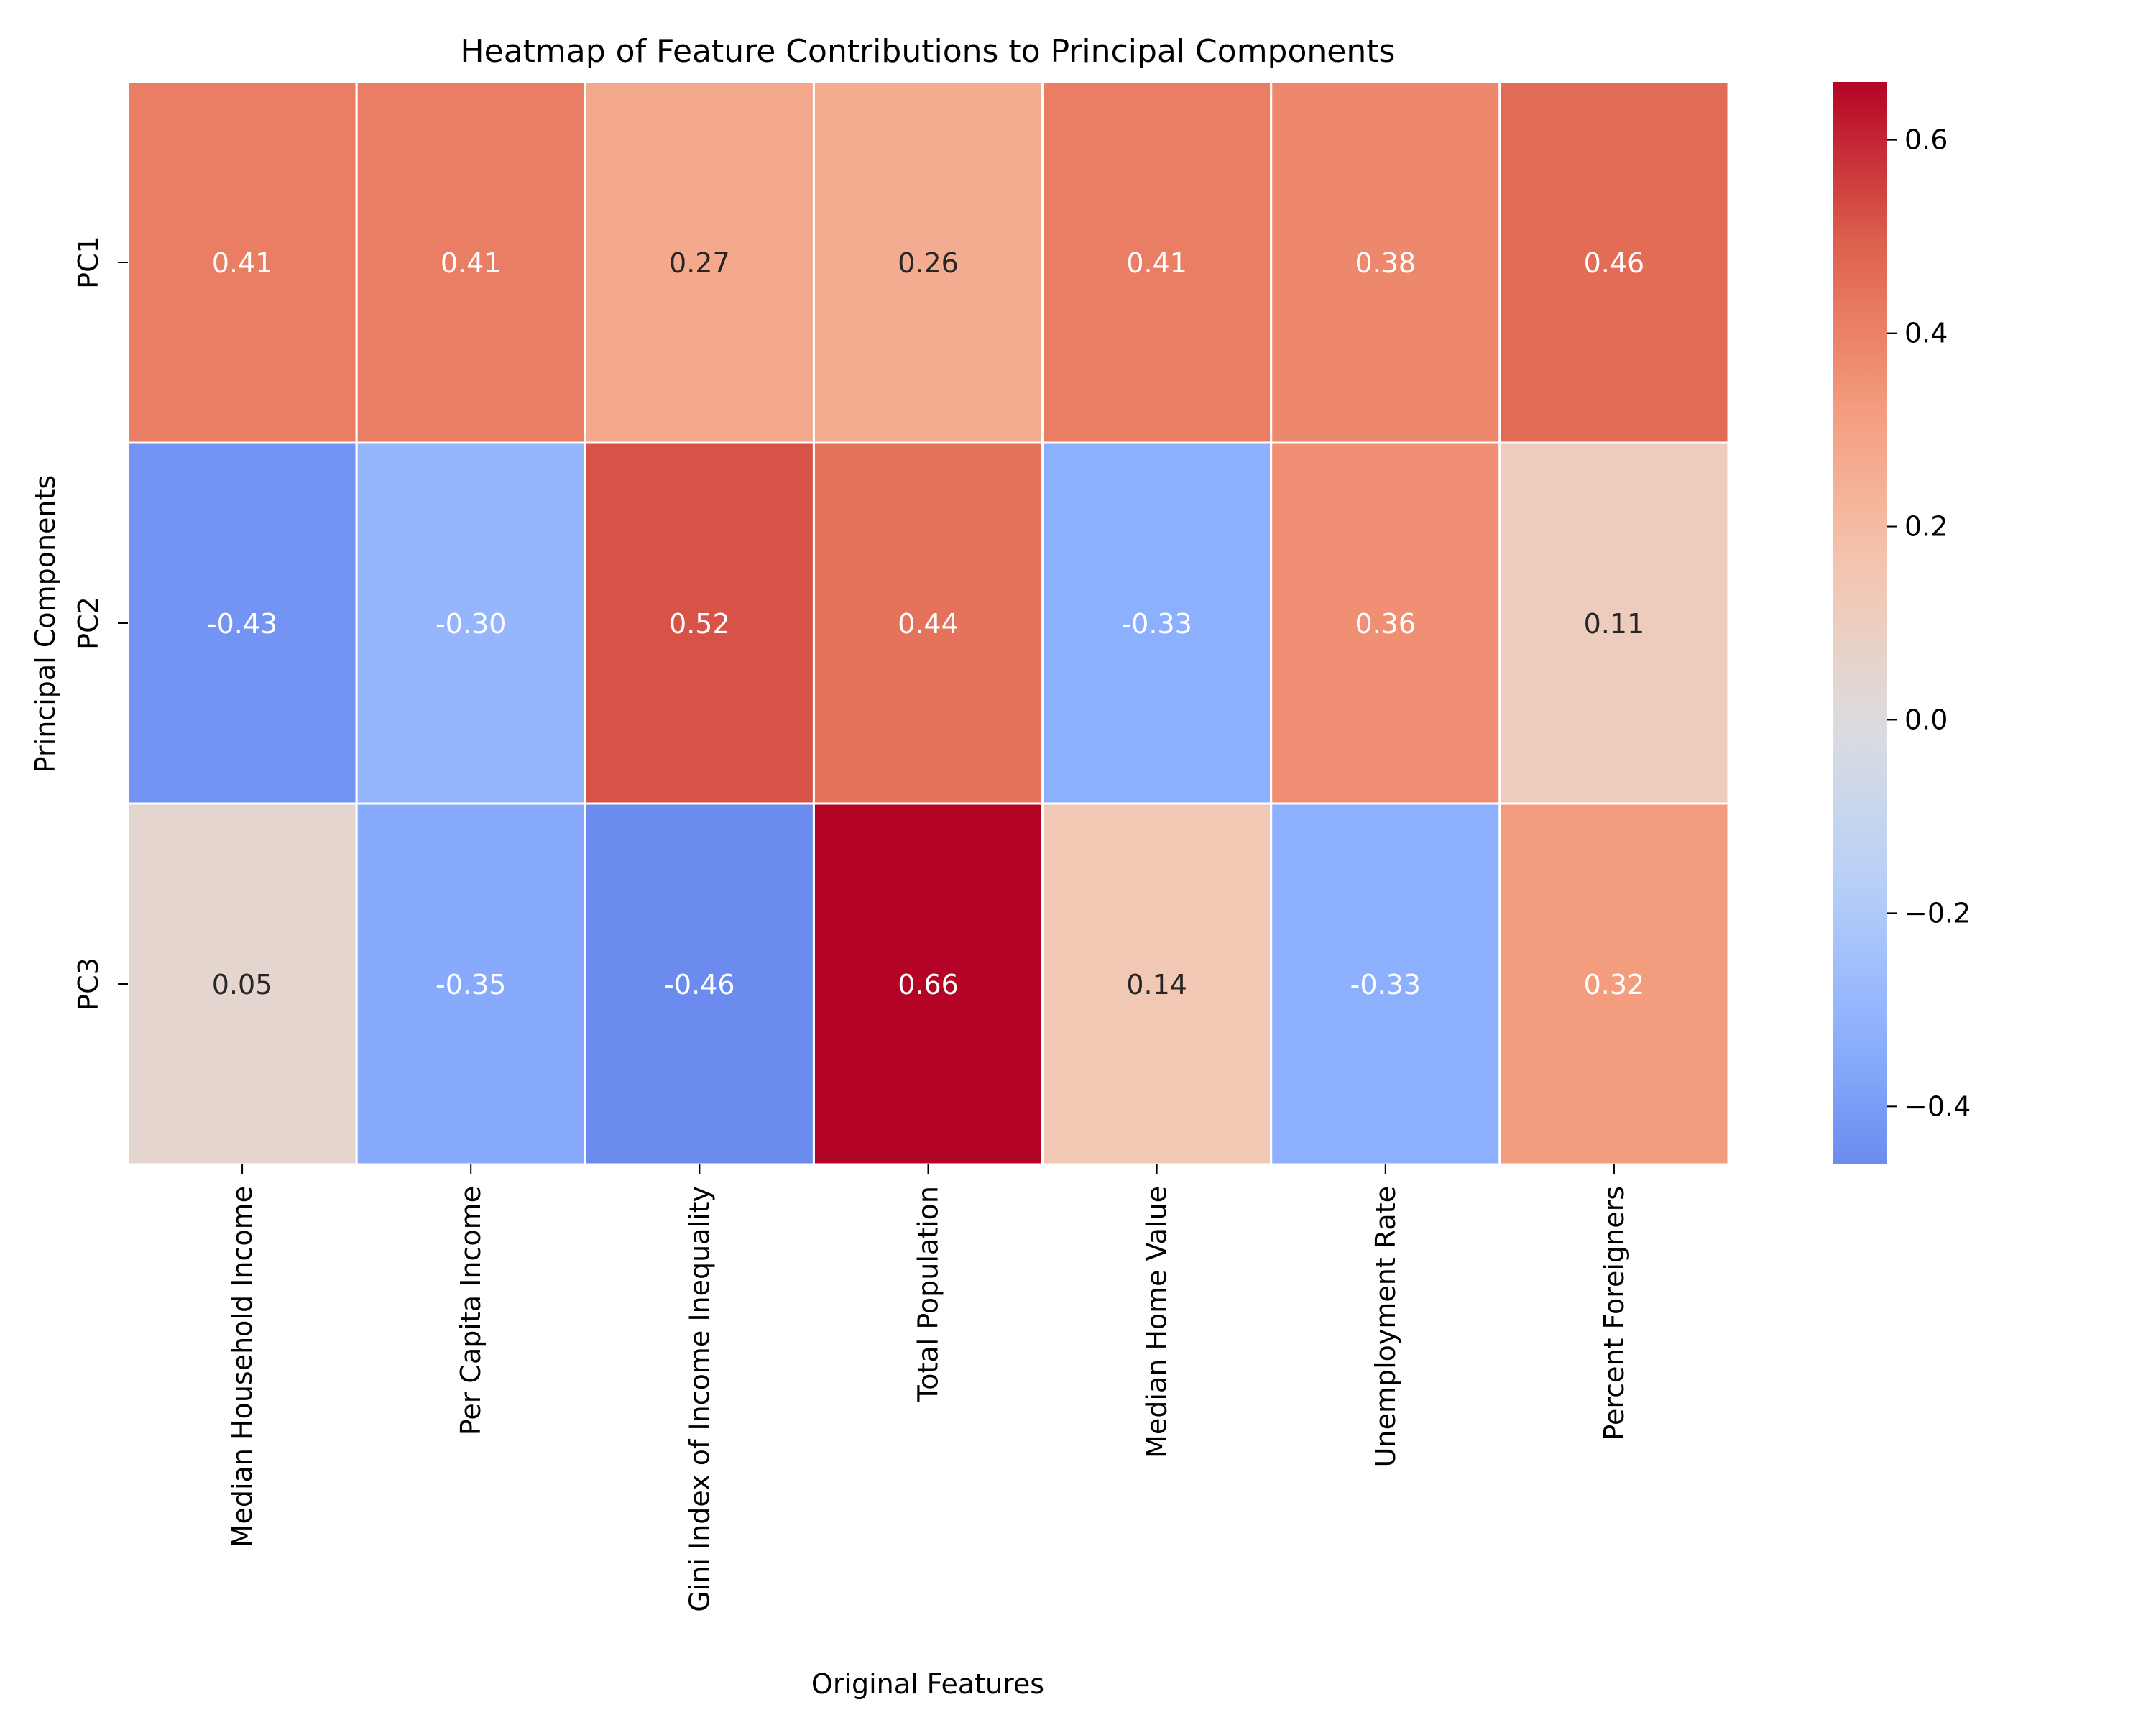 The width and height of the screenshot is (2156, 1725). I want to click on cell-value-label: 0.44, so click(928, 624).